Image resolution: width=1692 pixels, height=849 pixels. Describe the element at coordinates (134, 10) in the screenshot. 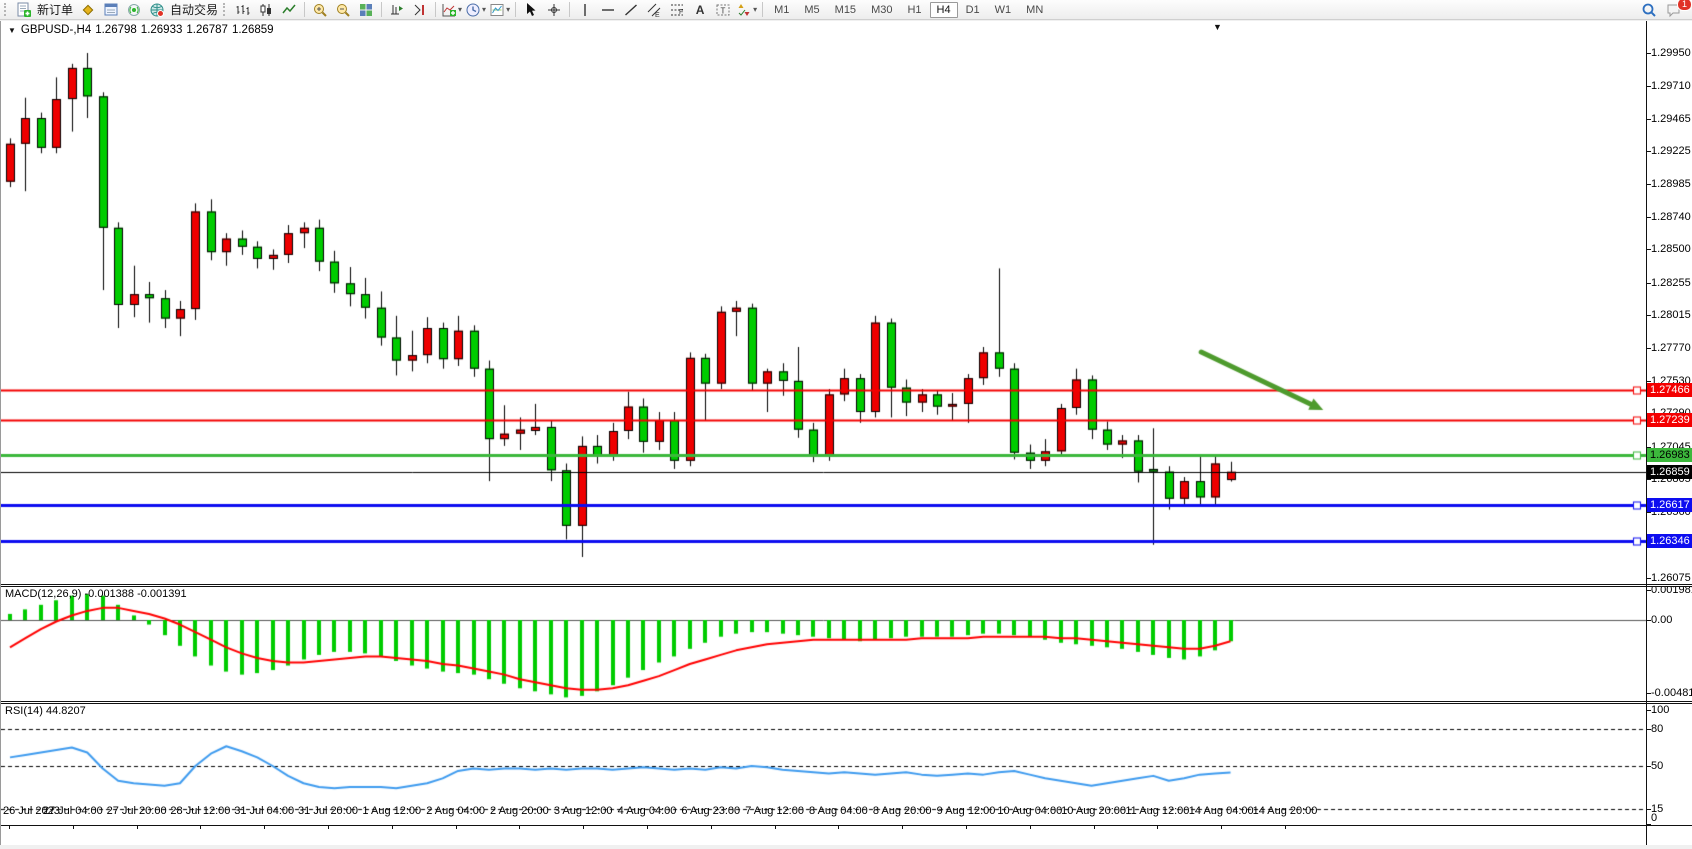

I see `navigator-button` at that location.